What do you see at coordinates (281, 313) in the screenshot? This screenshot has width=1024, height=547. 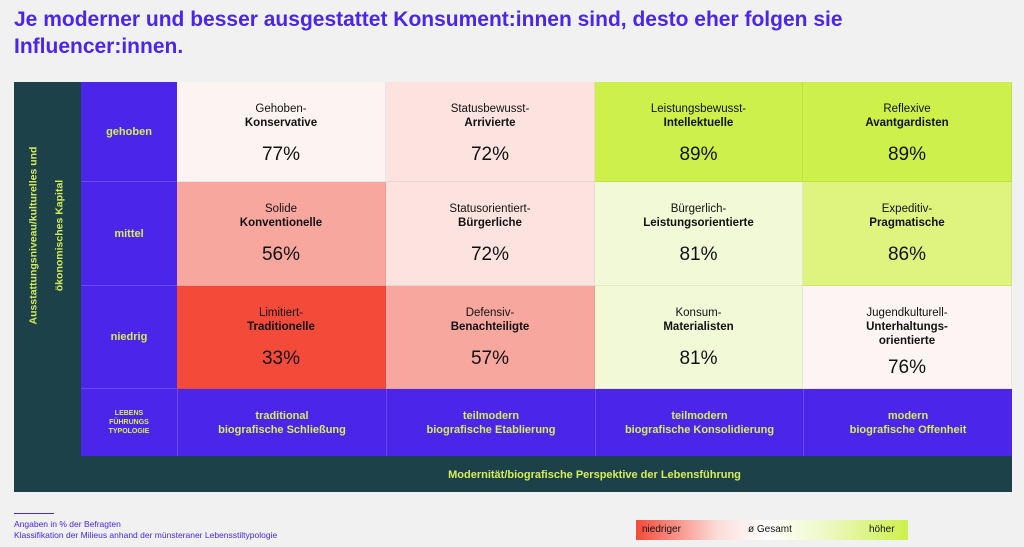 I see `cell-label-line1: Limitiert-` at bounding box center [281, 313].